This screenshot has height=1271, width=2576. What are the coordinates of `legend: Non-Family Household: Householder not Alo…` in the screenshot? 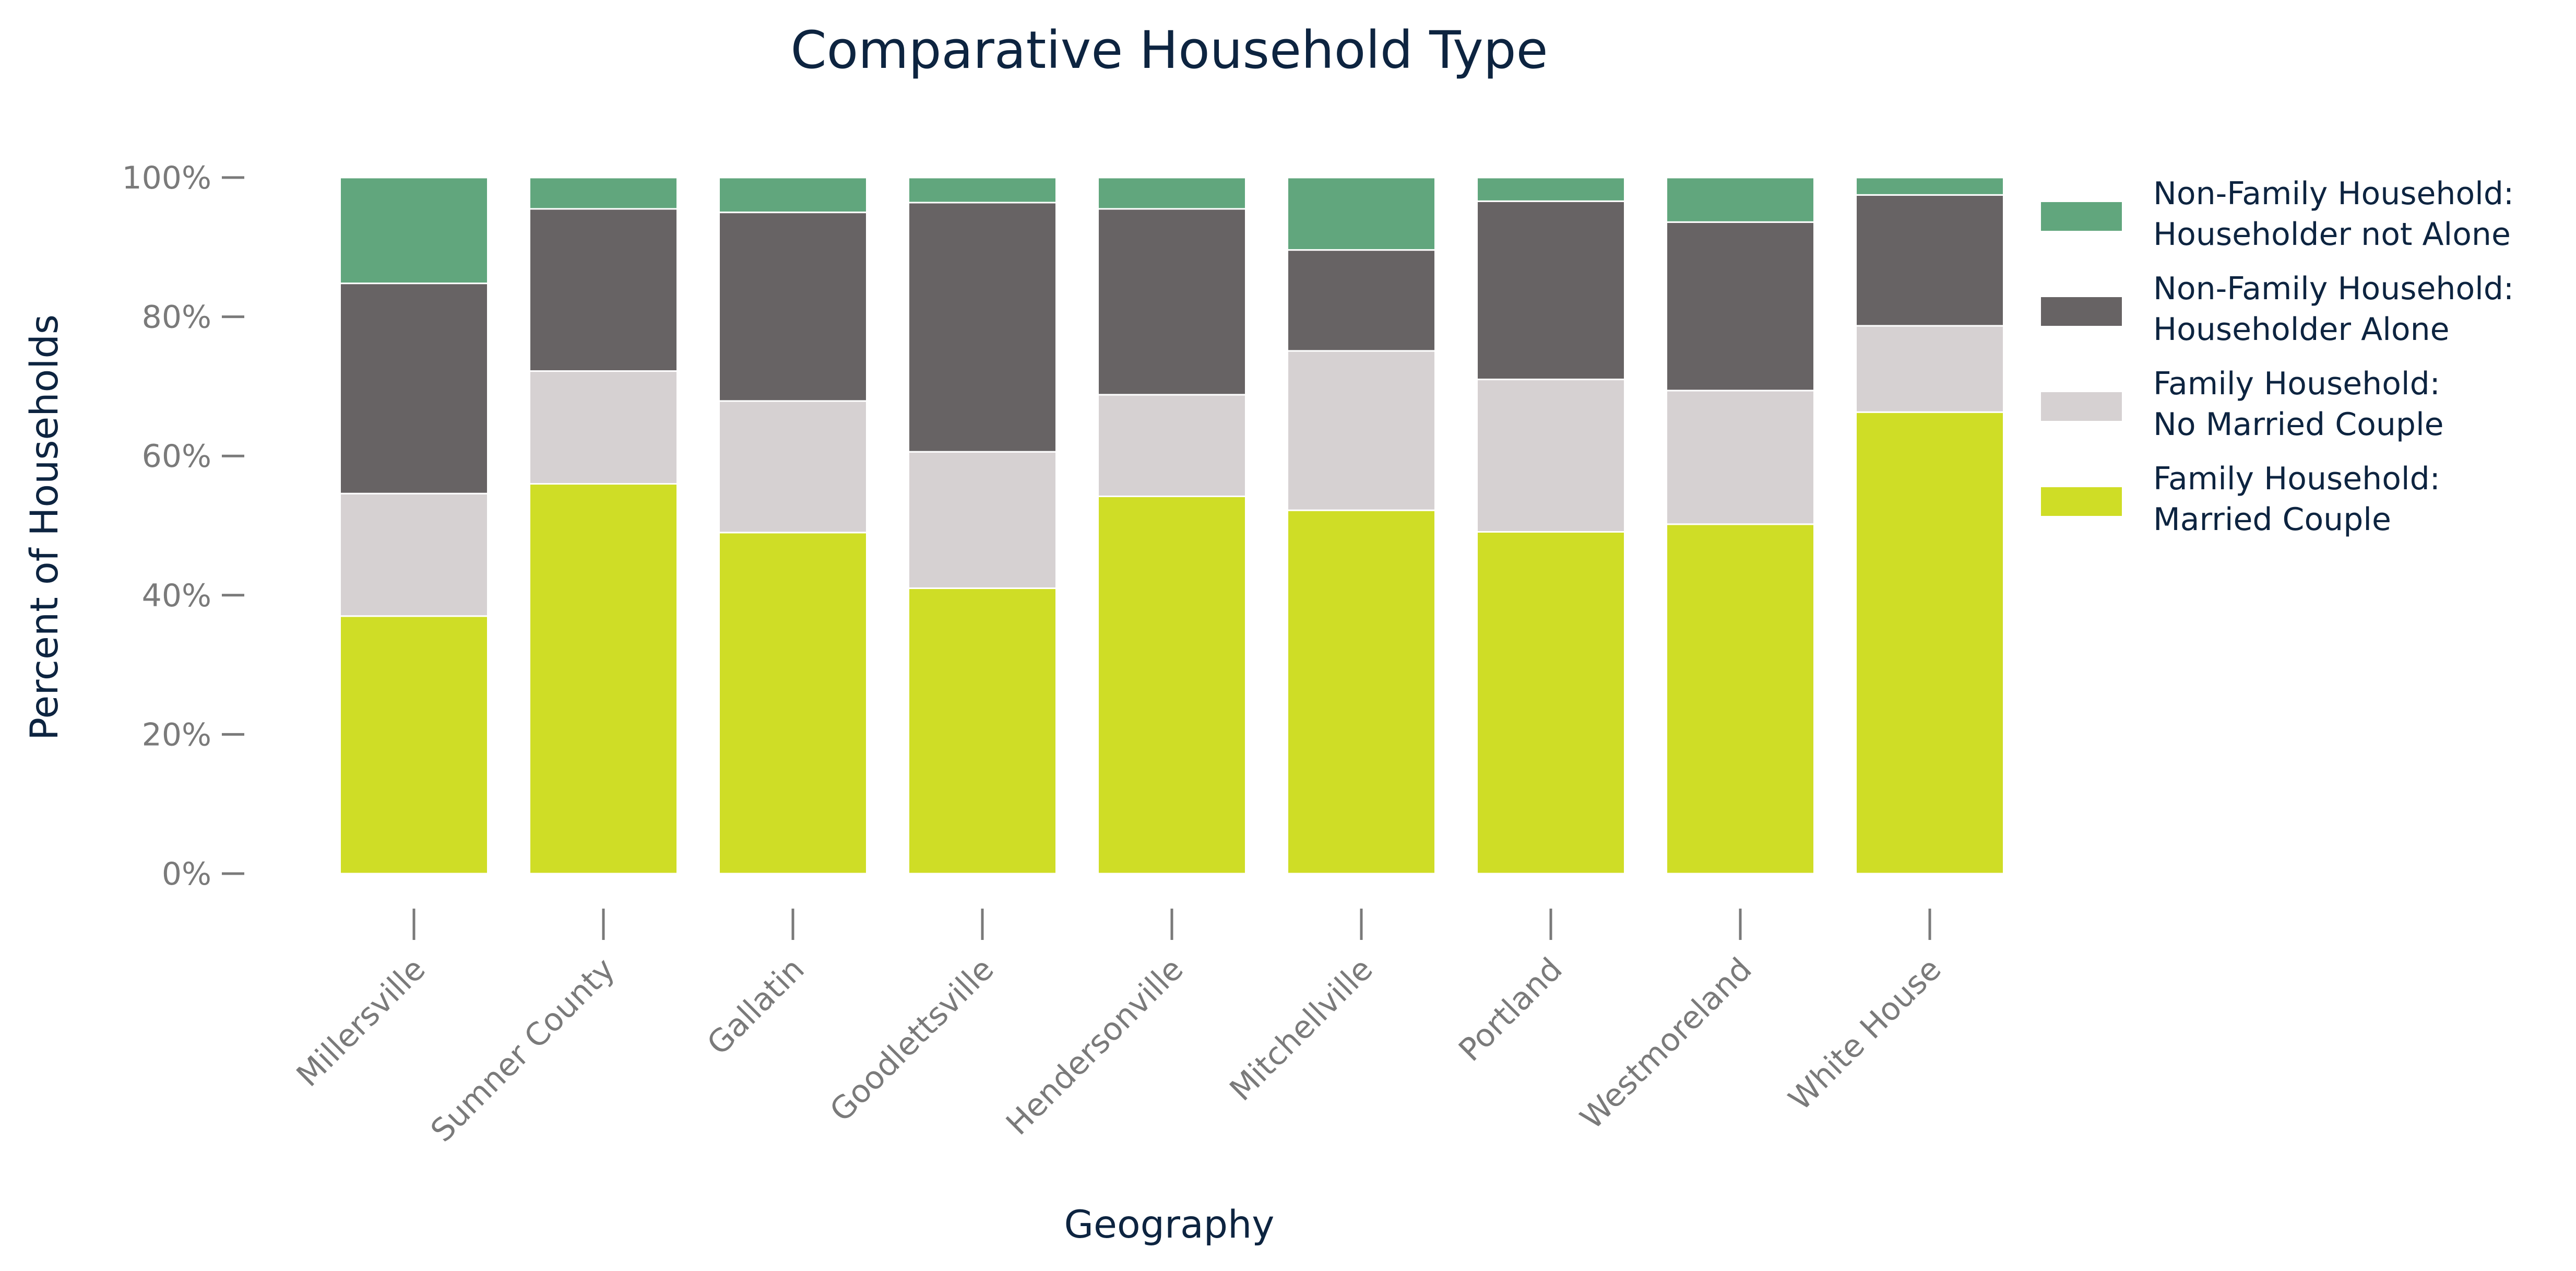 It's located at (2277, 356).